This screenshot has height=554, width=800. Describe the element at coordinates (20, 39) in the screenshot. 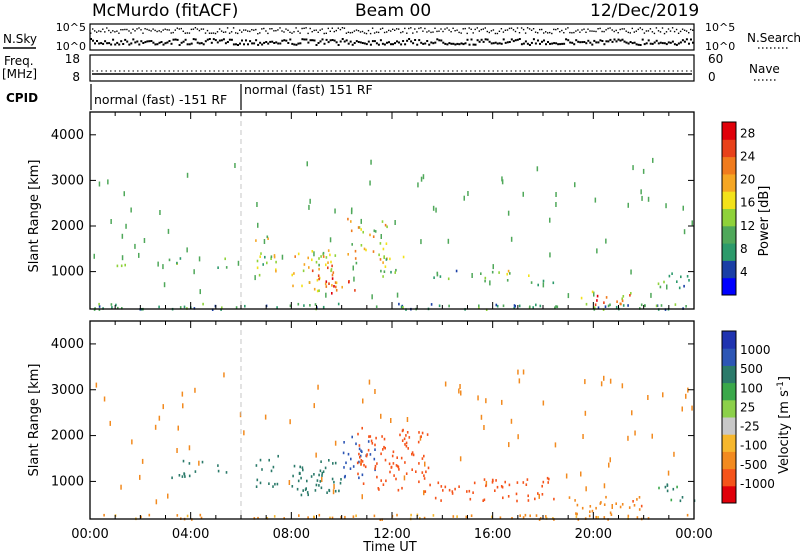

I see `noise-left-label: N.Sky` at that location.